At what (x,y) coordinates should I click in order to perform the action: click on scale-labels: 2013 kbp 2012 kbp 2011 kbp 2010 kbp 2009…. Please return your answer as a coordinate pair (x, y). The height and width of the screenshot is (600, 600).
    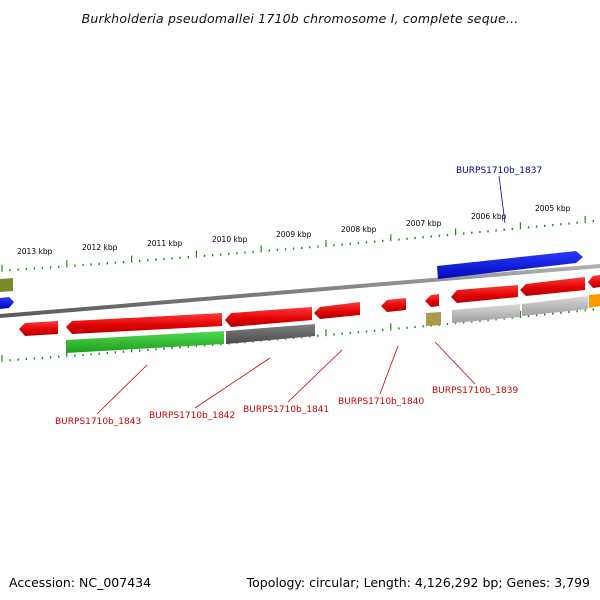
    Looking at the image, I should click on (294, 230).